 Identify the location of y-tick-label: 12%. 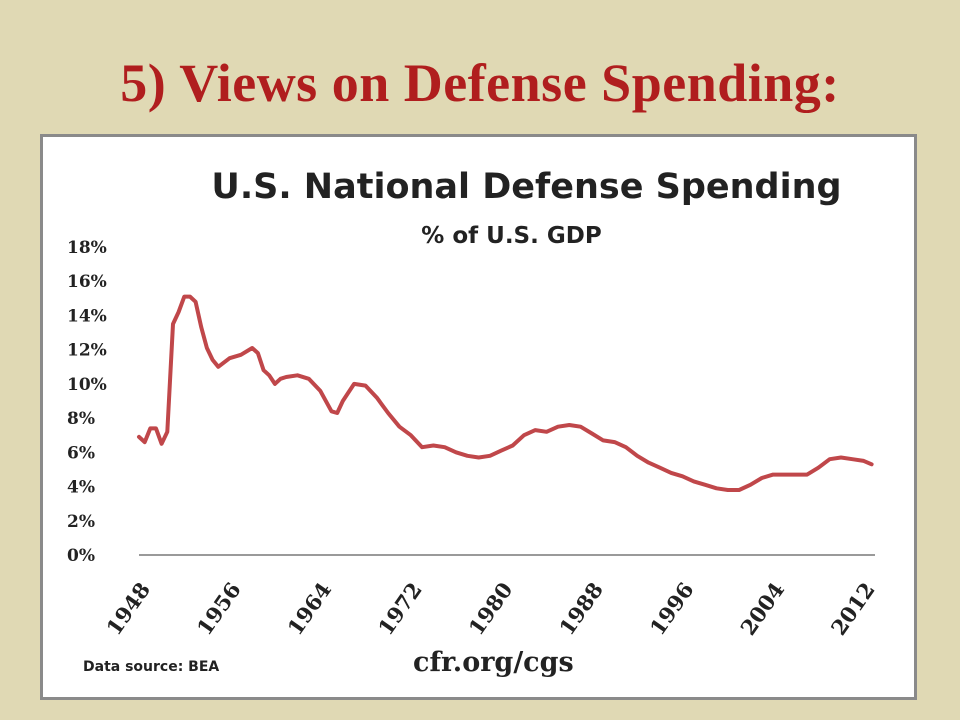
(87, 351).